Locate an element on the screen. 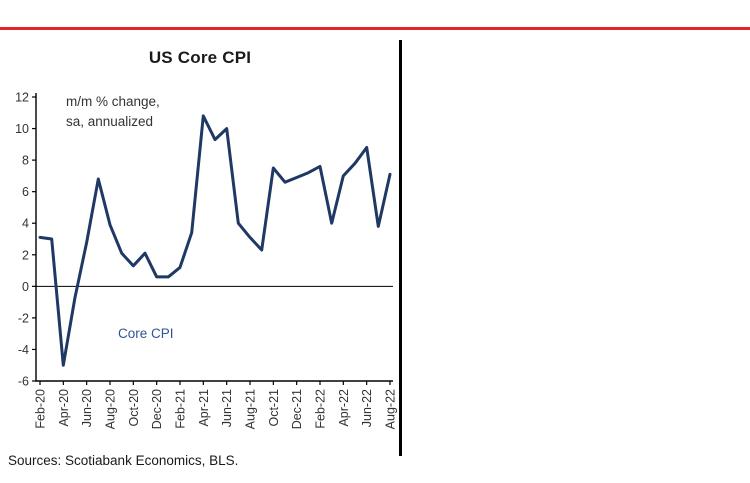 This screenshot has width=750, height=483. x-axis-tick-label: Apr-21 is located at coordinates (204, 408).